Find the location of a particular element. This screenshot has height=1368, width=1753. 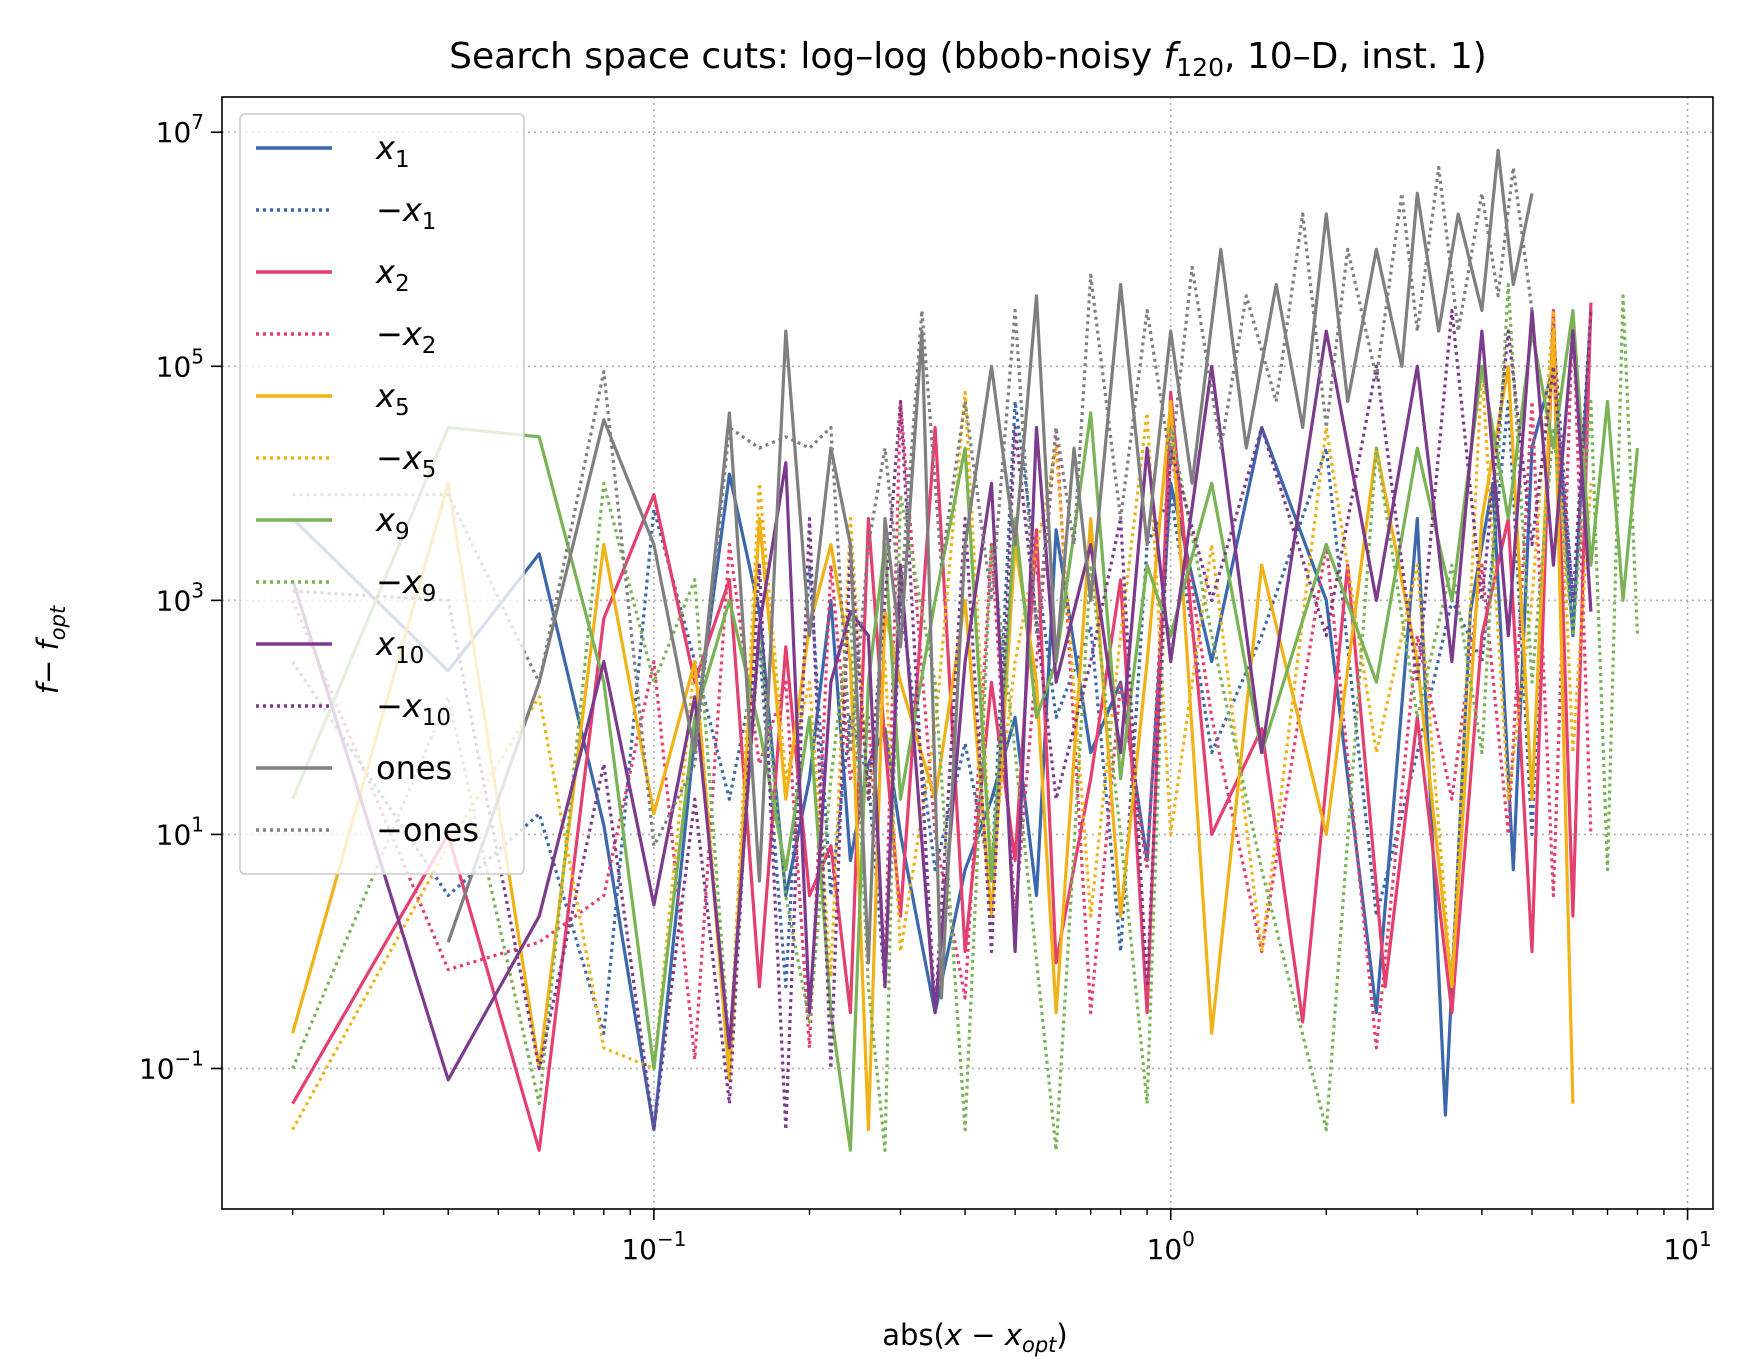

legend-label--x5: −x5 is located at coordinates (406, 461).